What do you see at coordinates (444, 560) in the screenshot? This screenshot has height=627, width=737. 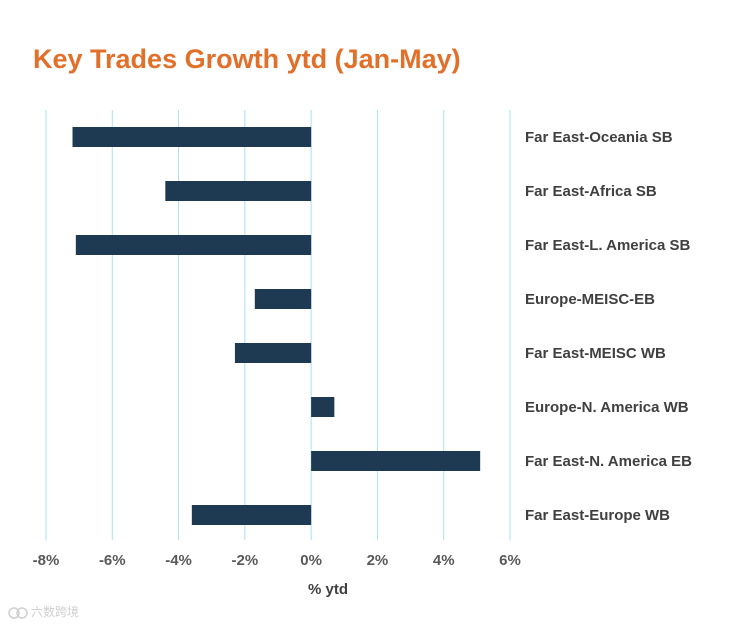 I see `x-tick-label: 4%` at bounding box center [444, 560].